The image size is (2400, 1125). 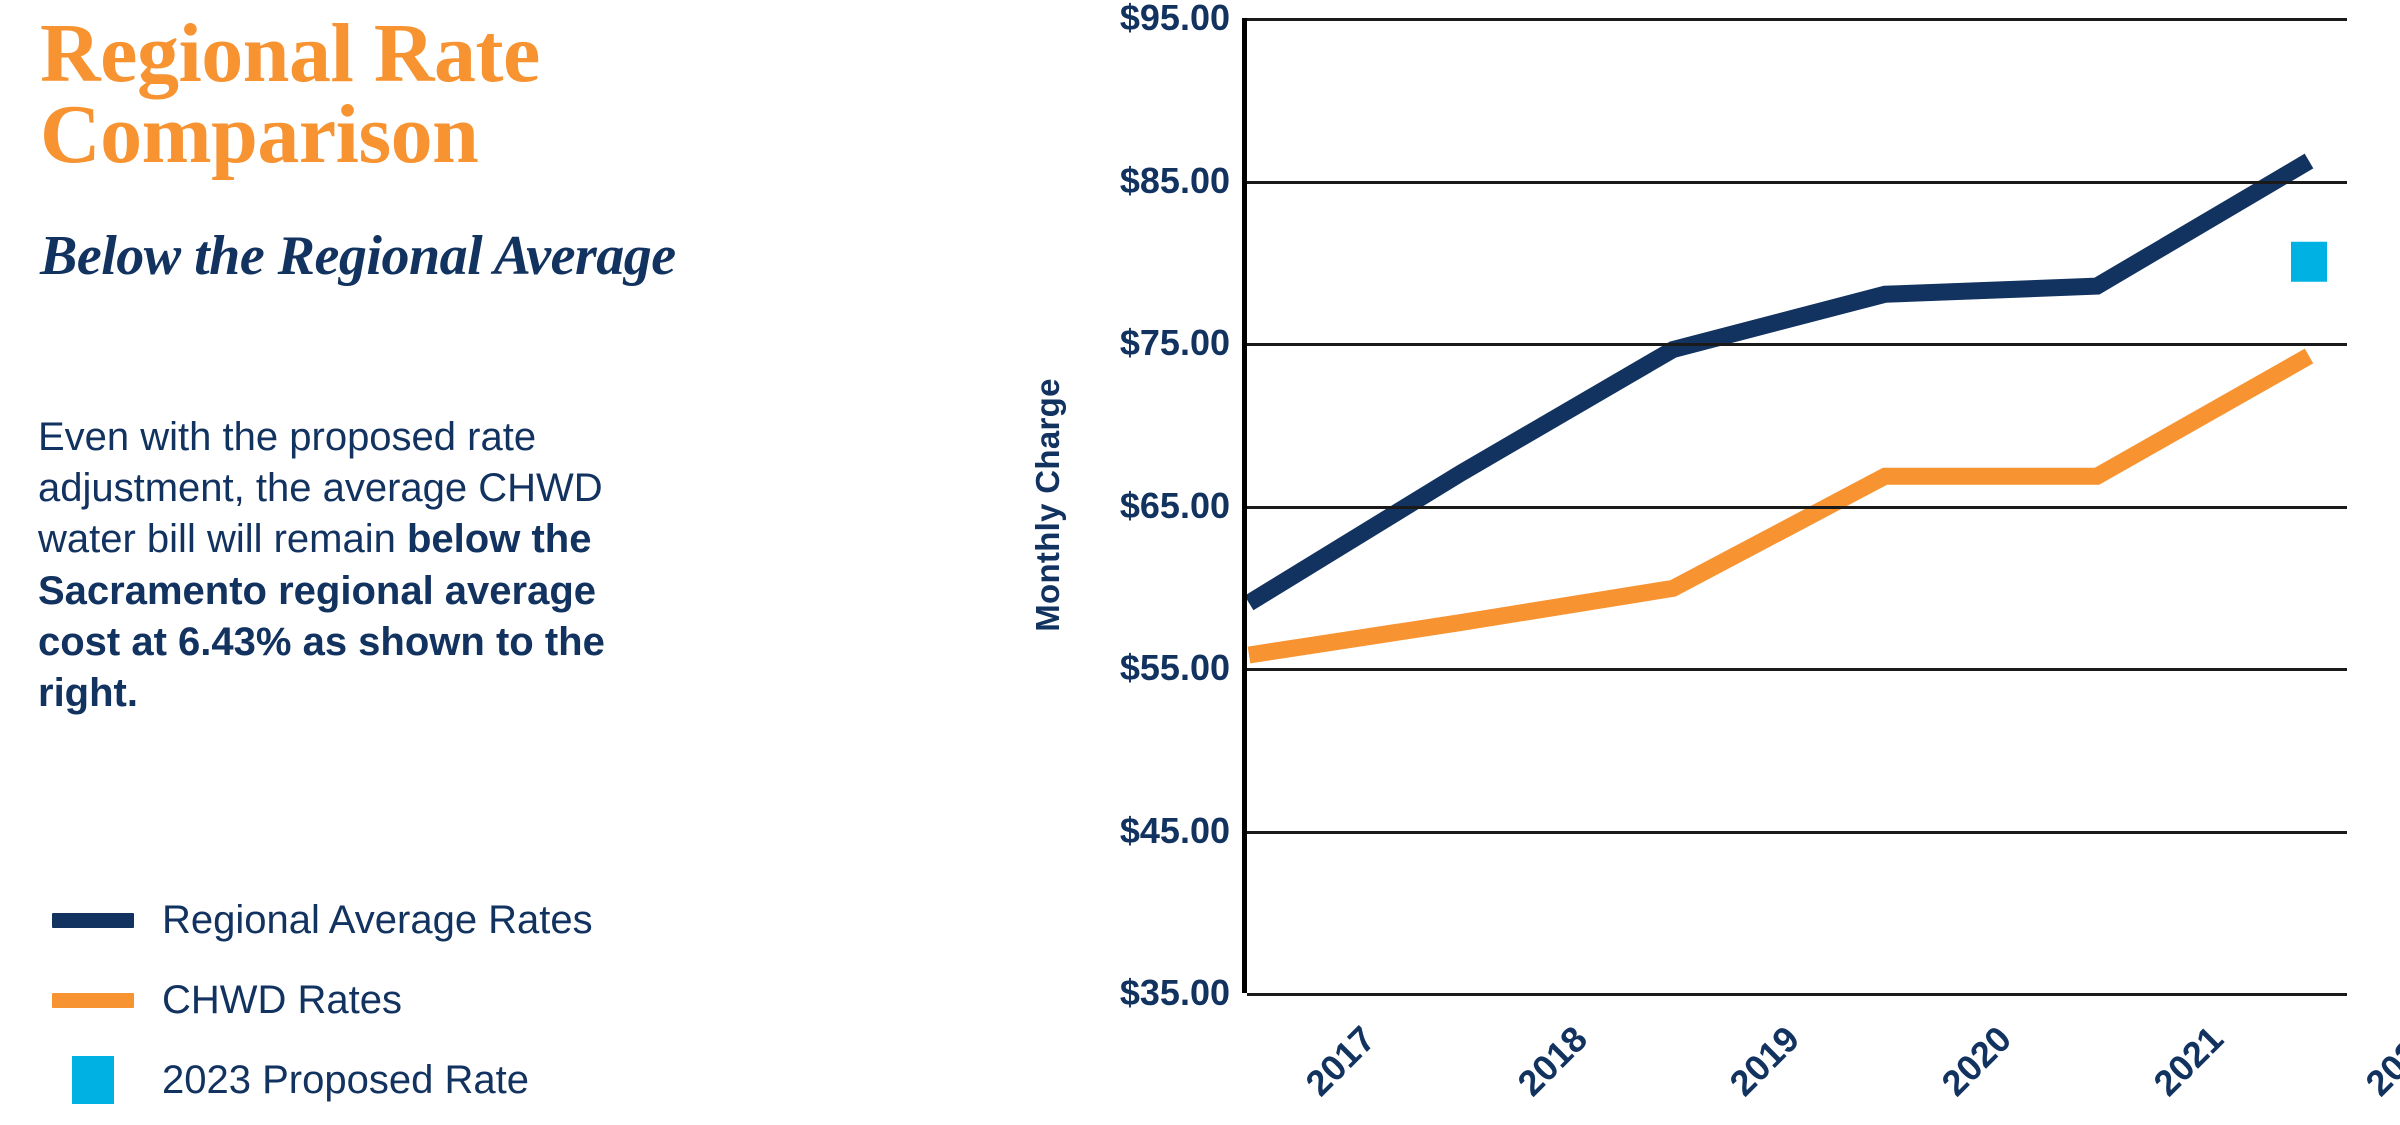 I want to click on legend-item-label: Regional Average Rates, so click(x=377, y=919).